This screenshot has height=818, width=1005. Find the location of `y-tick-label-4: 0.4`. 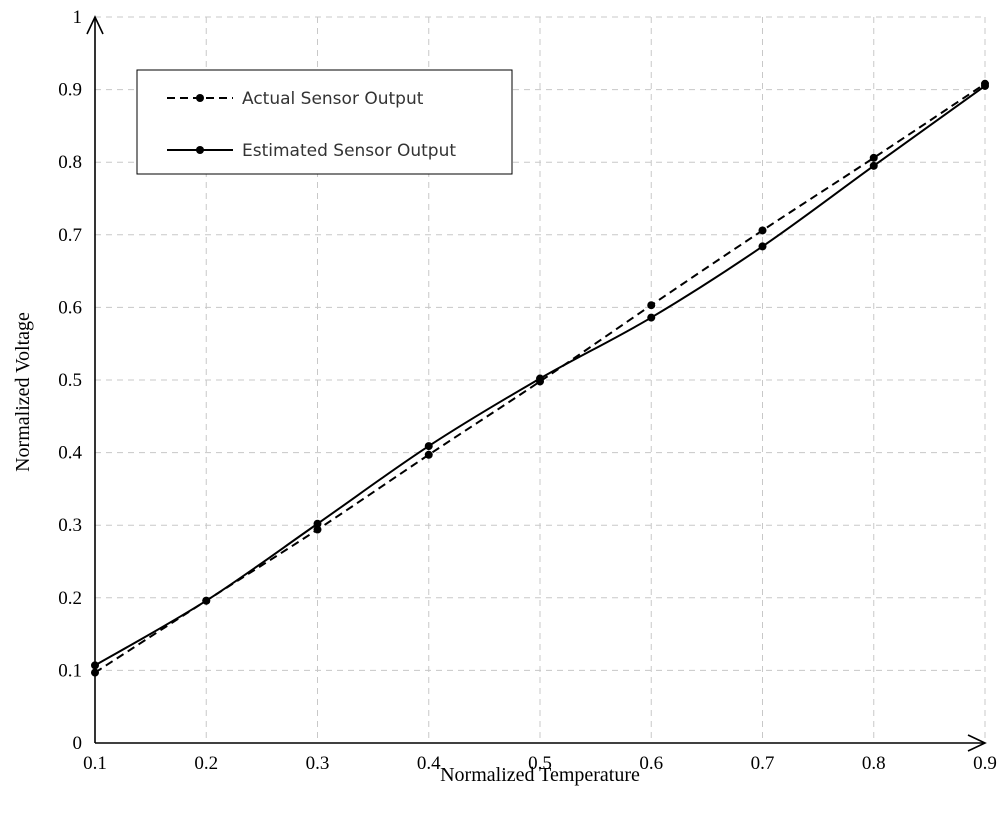

y-tick-label-4: 0.4 is located at coordinates (70, 453).